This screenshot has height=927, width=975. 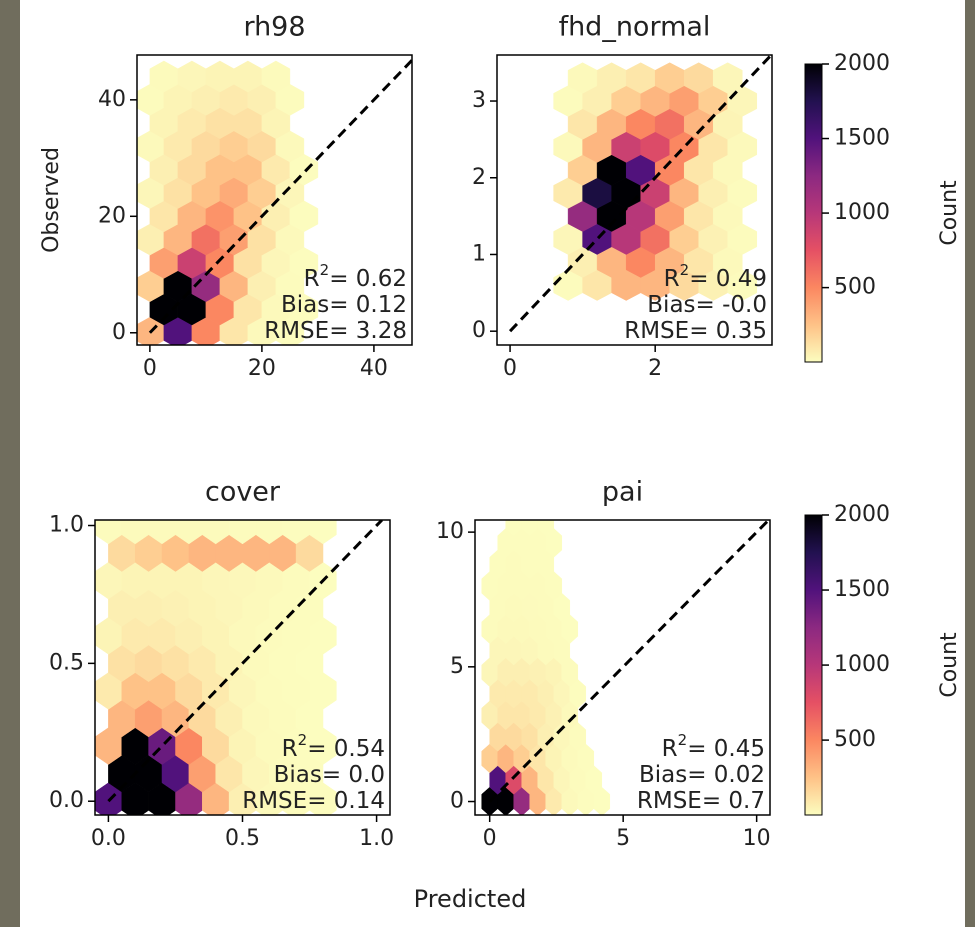 What do you see at coordinates (374, 368) in the screenshot?
I see `x-tick-label: 40` at bounding box center [374, 368].